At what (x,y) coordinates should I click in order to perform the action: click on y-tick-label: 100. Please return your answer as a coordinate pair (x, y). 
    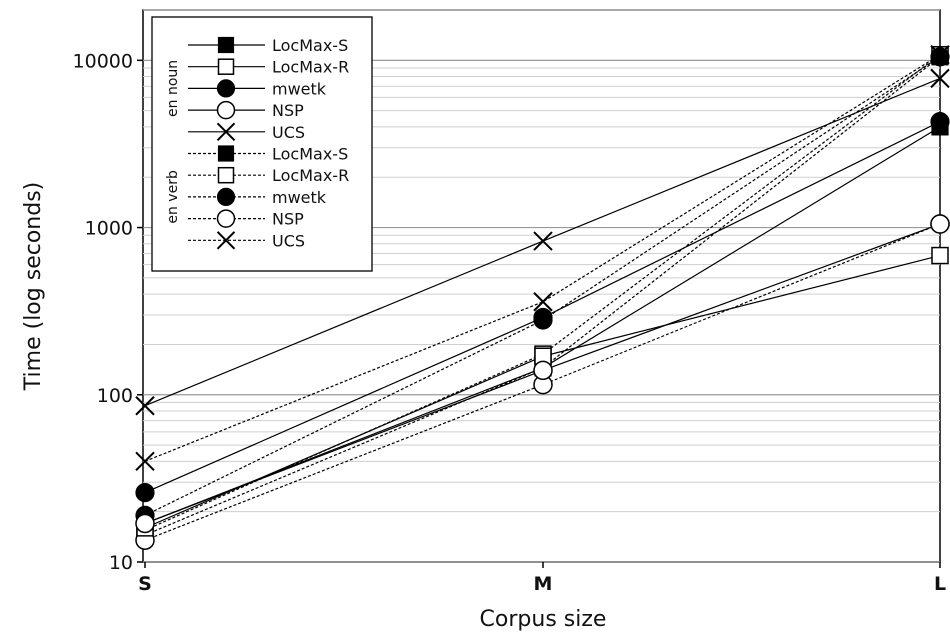
    Looking at the image, I should click on (115, 396).